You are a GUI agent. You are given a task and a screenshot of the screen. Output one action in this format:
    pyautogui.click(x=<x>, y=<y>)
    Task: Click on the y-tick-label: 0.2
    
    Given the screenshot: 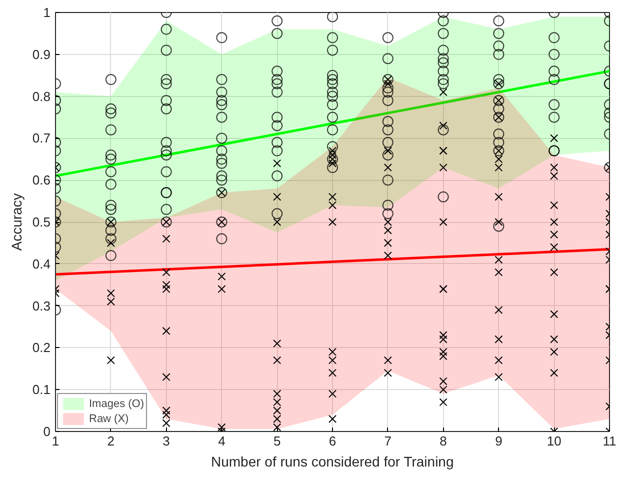 What is the action you would take?
    pyautogui.click(x=41, y=348)
    